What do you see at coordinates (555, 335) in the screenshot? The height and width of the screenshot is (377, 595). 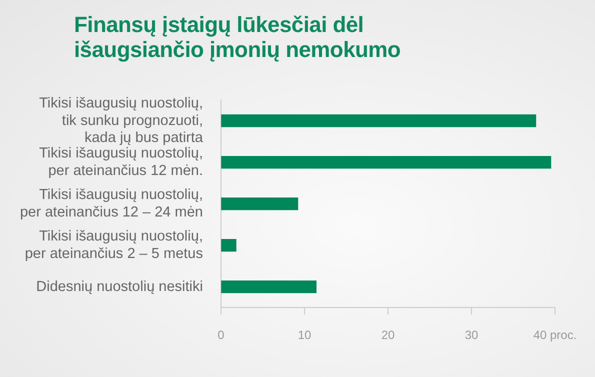 I see `x-tick-label: 40 proc.` at bounding box center [555, 335].